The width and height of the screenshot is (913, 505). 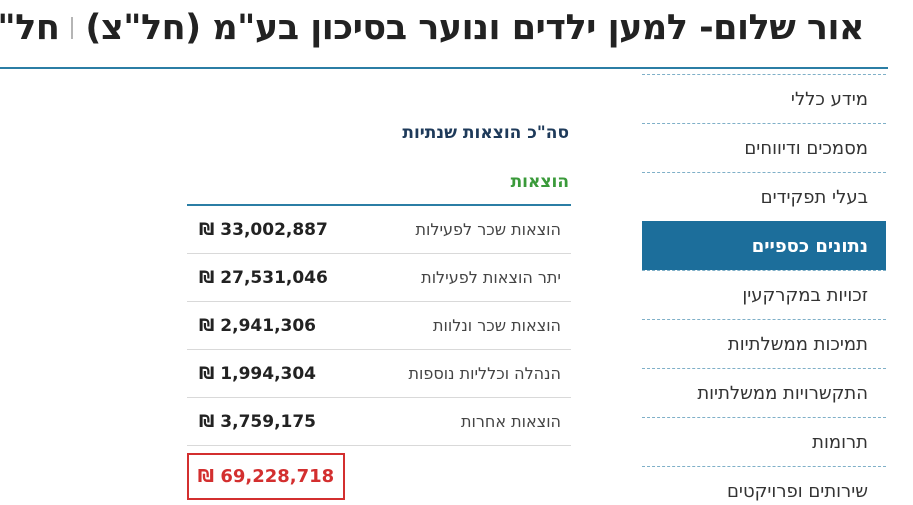 What do you see at coordinates (511, 421) in the screenshot?
I see `row-label: הוצאות אחרות` at bounding box center [511, 421].